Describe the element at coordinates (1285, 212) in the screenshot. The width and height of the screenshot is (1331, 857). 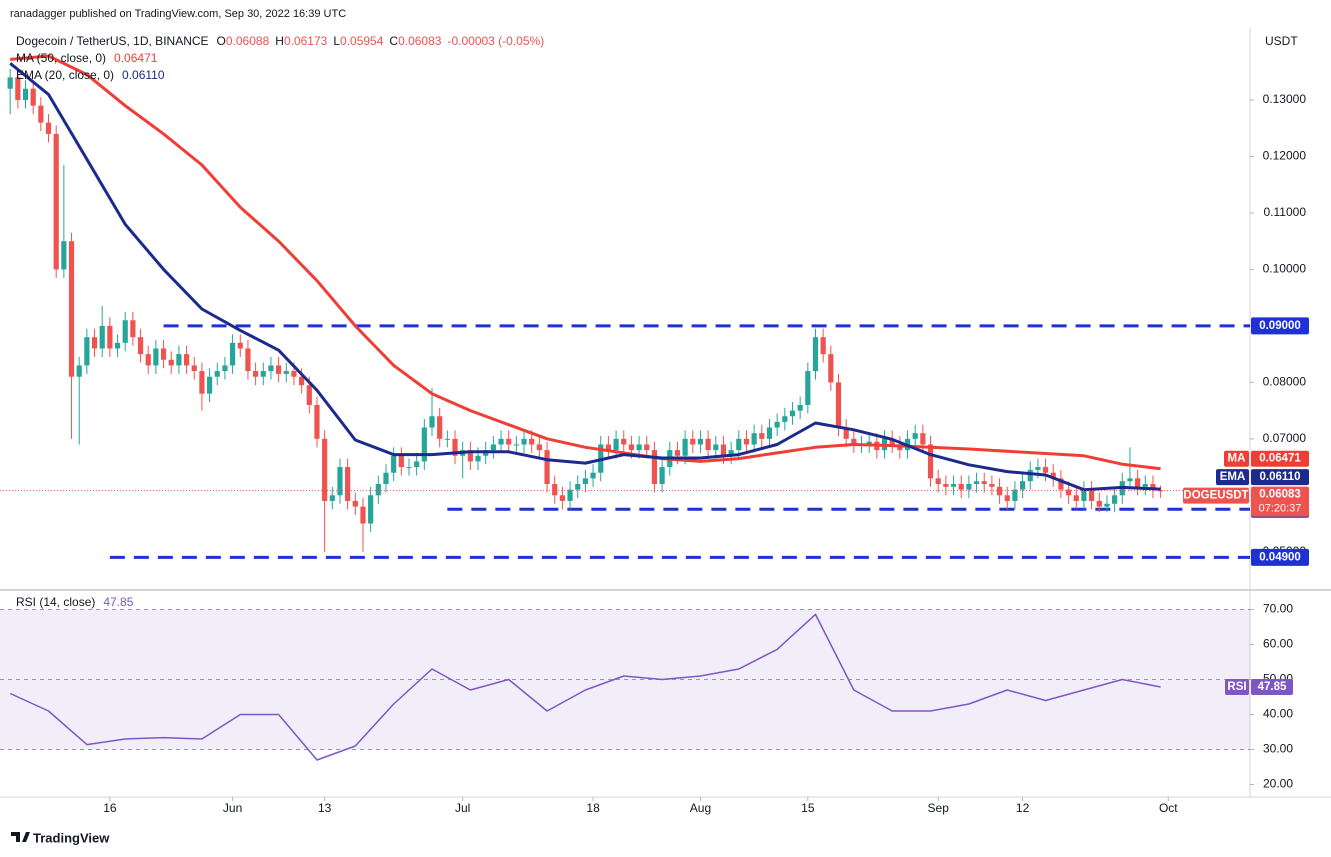
I see `y-tick-label: 0.11000` at that location.